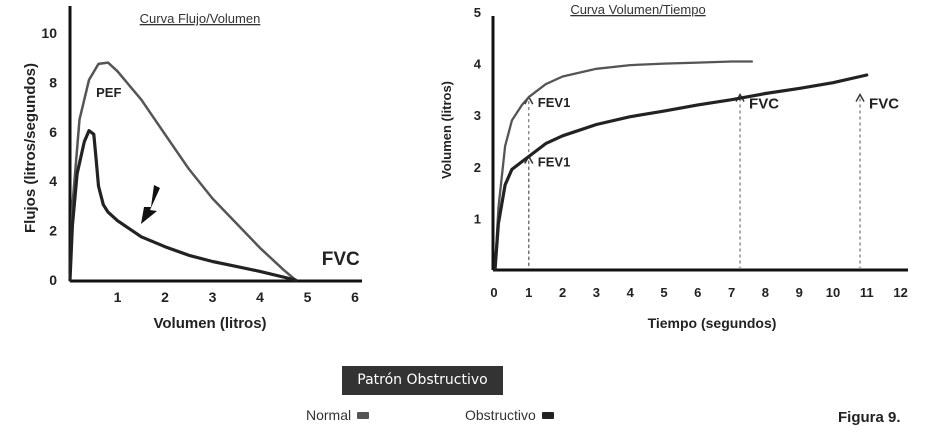  What do you see at coordinates (765, 292) in the screenshot?
I see `volume-time-x-tick: 8` at bounding box center [765, 292].